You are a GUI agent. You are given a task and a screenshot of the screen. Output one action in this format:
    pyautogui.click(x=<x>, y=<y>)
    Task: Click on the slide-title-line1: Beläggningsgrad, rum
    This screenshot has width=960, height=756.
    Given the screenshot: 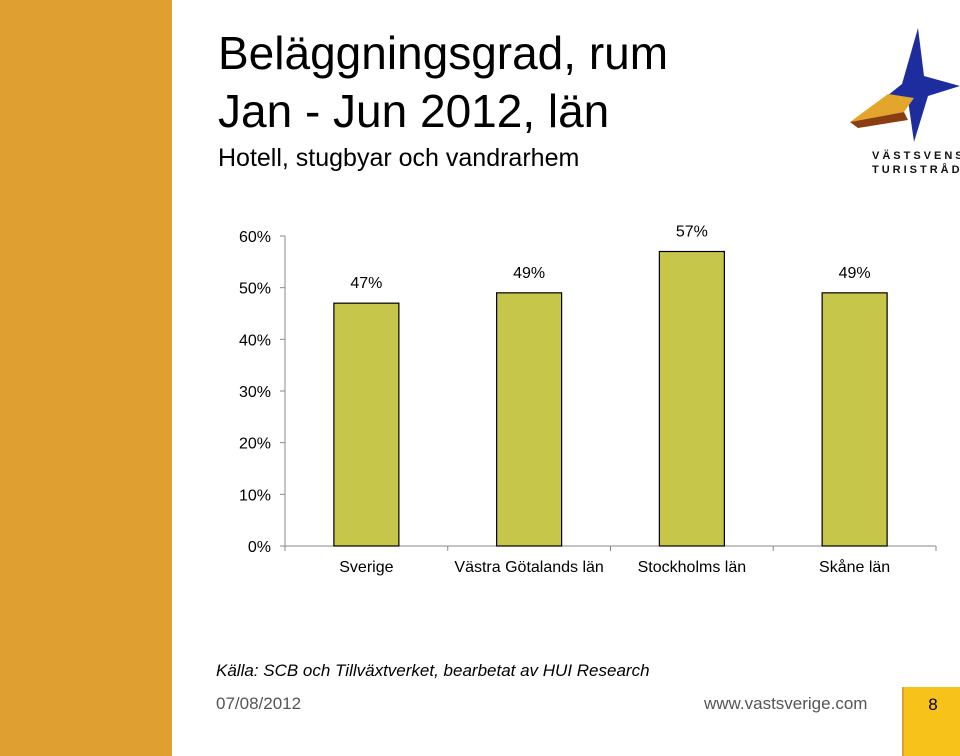 What is the action you would take?
    pyautogui.click(x=443, y=53)
    